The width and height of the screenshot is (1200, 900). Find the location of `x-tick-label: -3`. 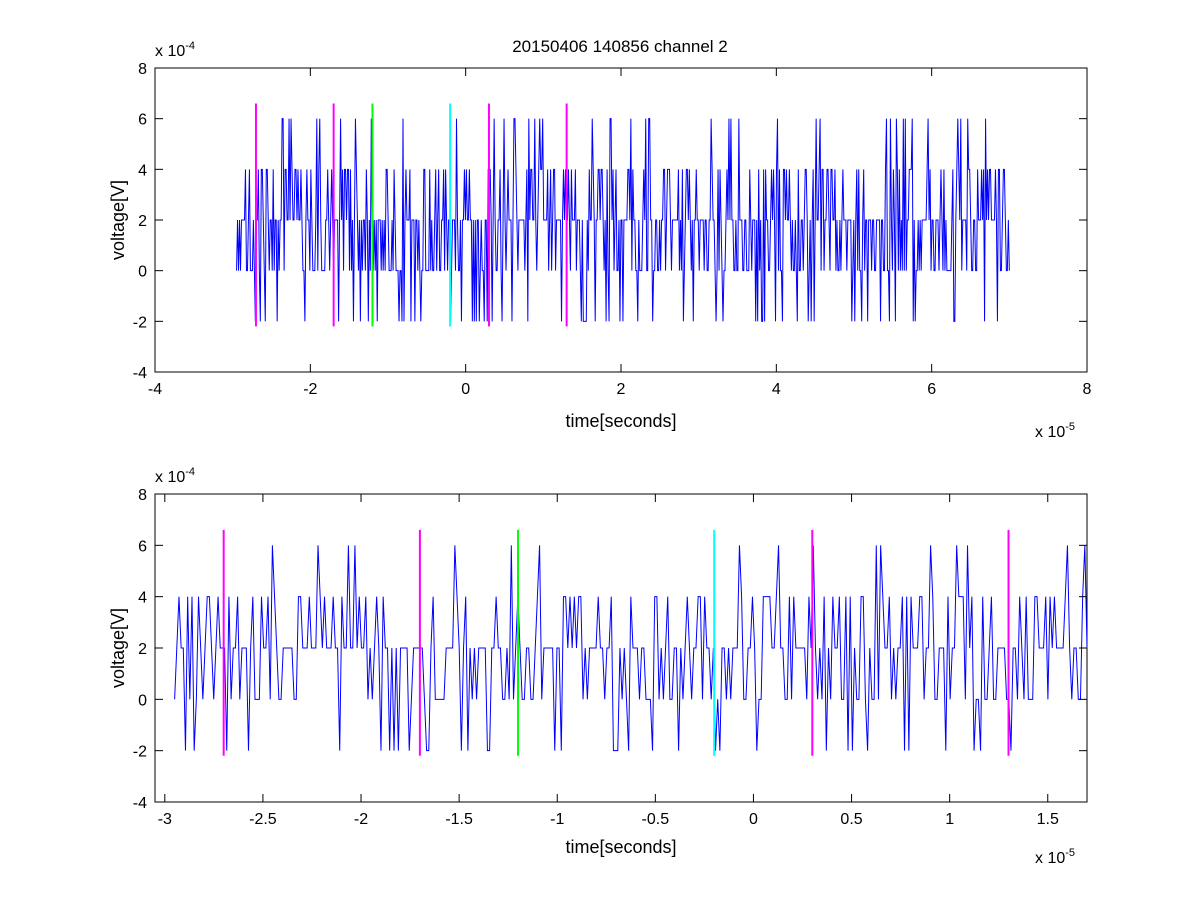

x-tick-label: -3 is located at coordinates (165, 819).